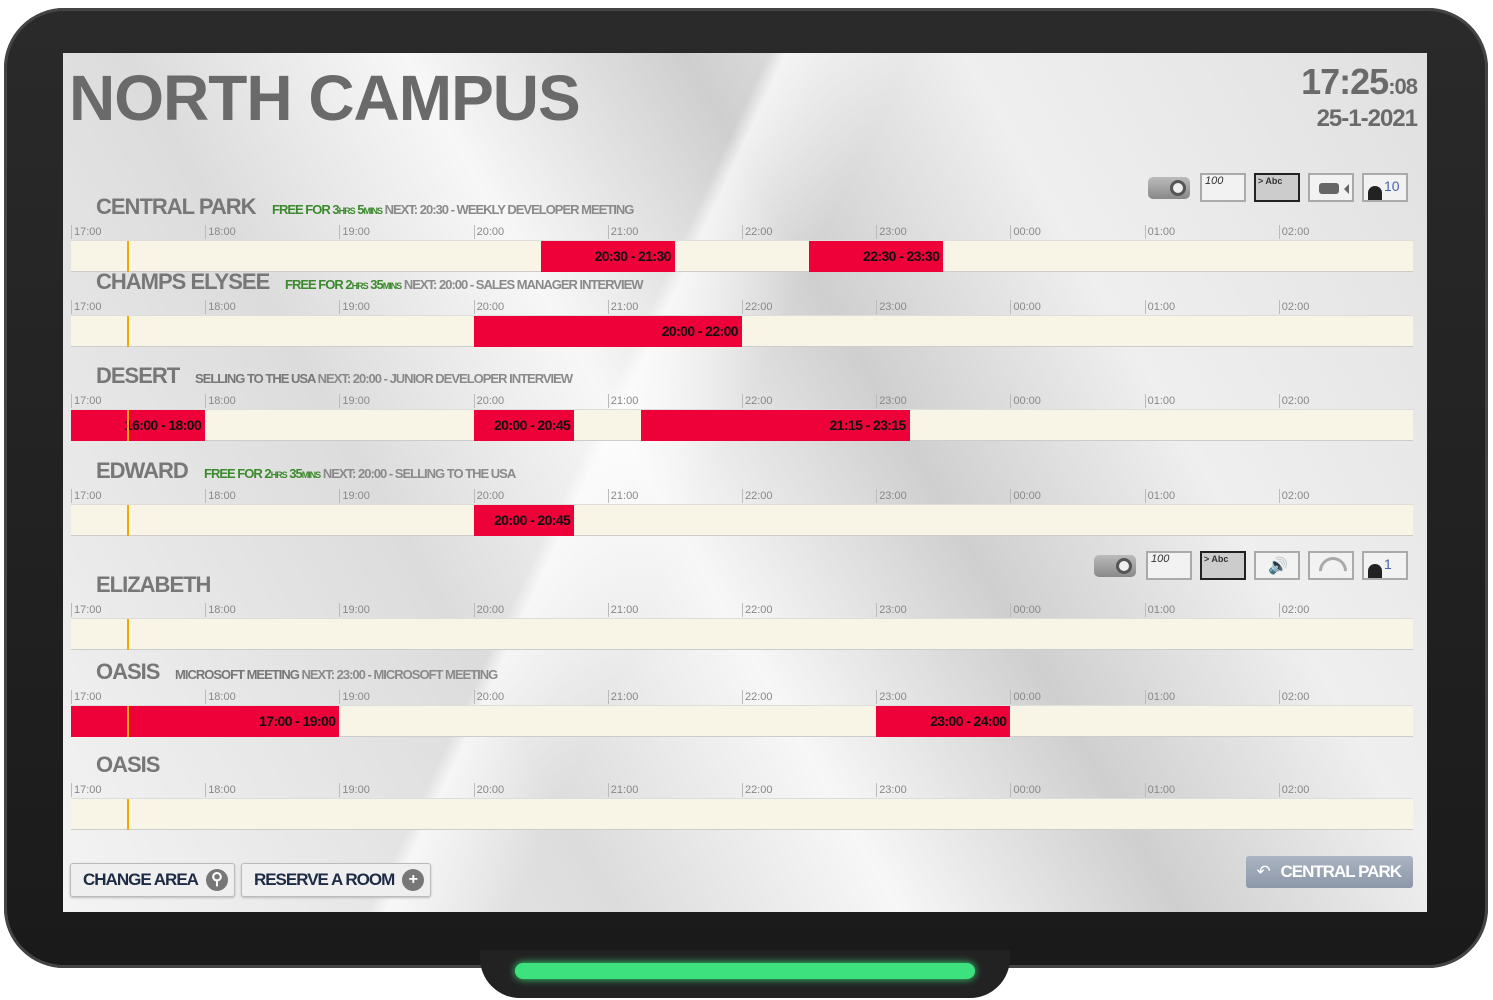 The image size is (1493, 1000). What do you see at coordinates (279, 475) in the screenshot?
I see `hours-unit: HRS` at bounding box center [279, 475].